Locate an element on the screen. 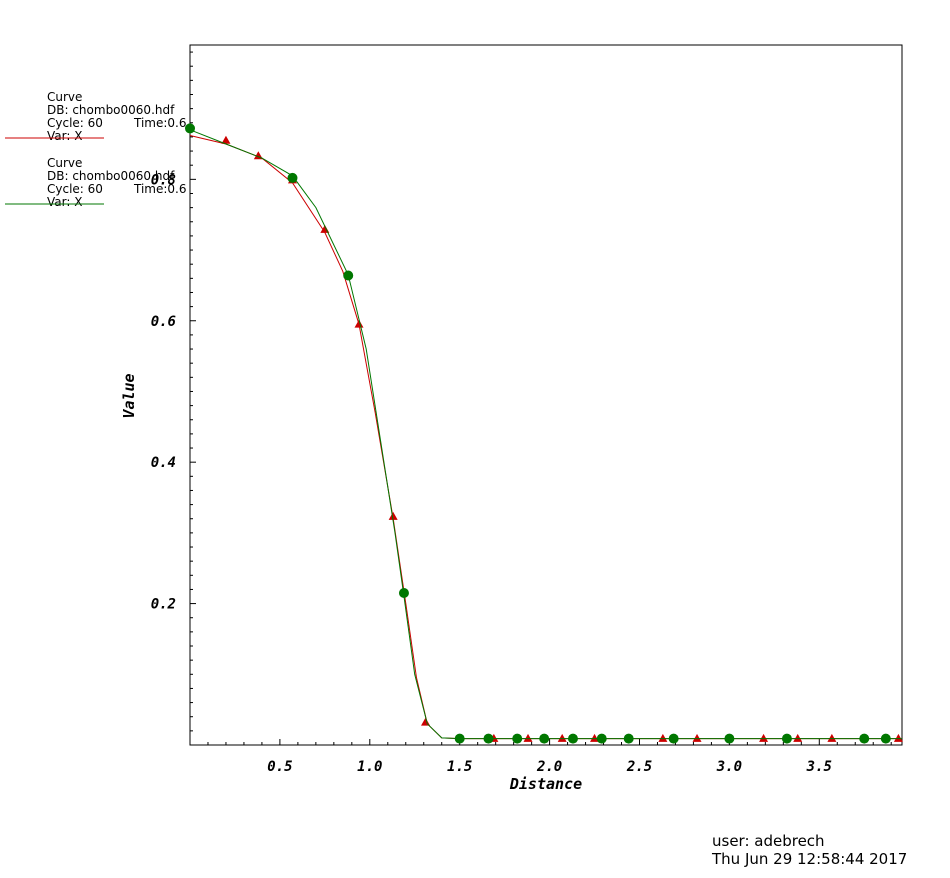 The width and height of the screenshot is (950, 878). legend-1-var: Var: X is located at coordinates (64, 136).